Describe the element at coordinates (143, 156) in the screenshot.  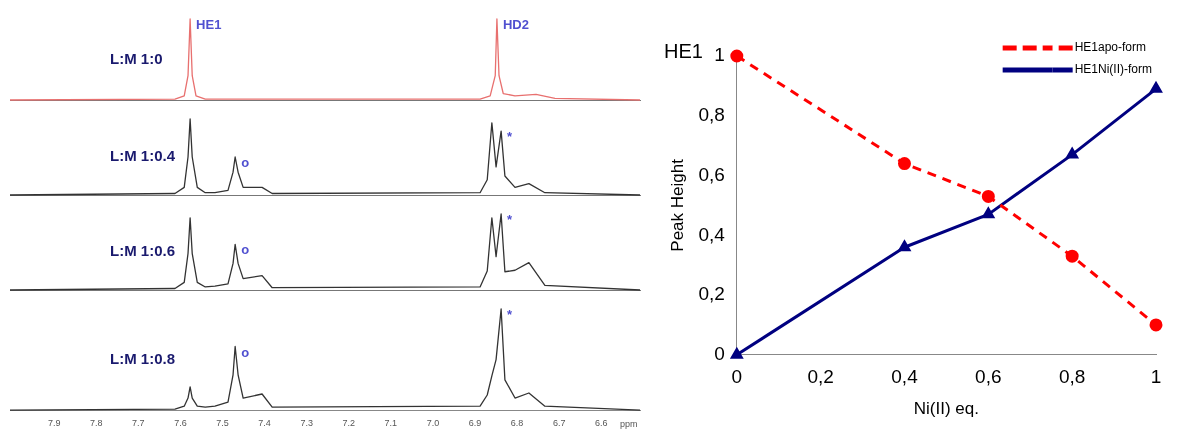
I see `annotation: L:M 1:0.4` at that location.